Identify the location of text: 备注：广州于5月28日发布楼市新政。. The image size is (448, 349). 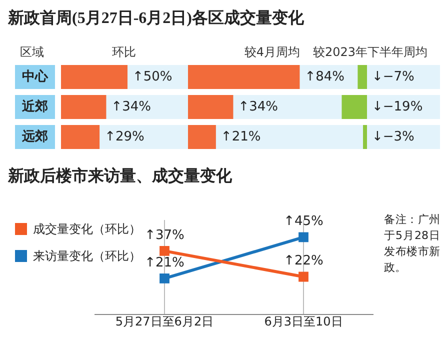
(412, 244).